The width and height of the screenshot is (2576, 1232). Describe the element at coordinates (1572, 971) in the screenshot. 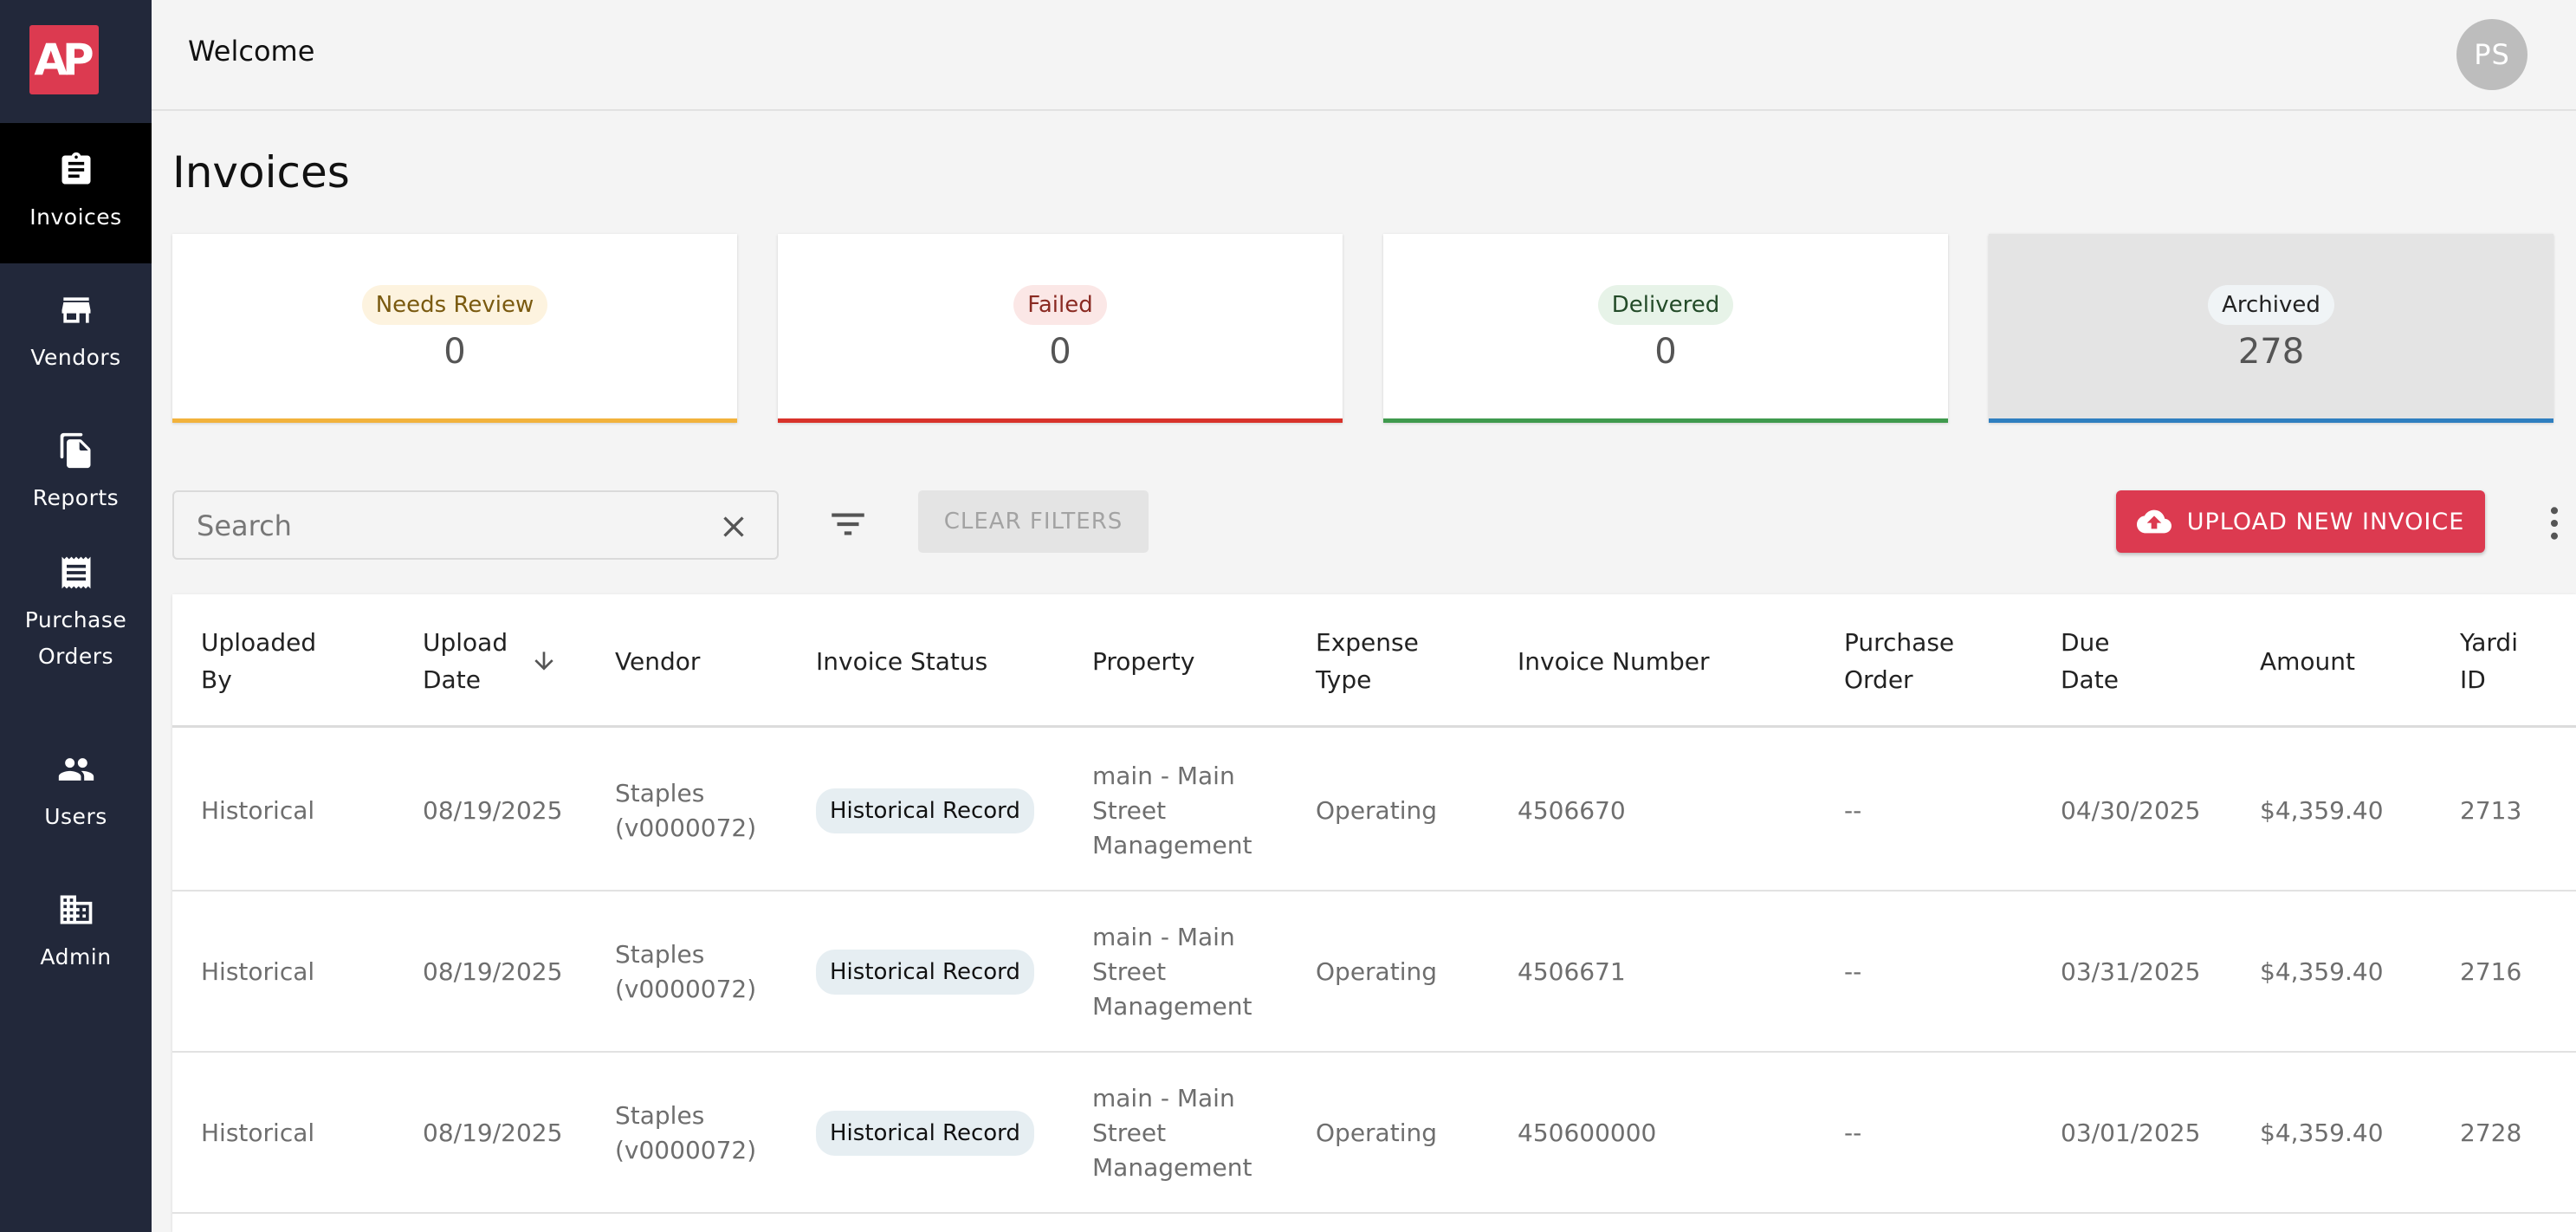

I see `cell-invoice-number: 4506671` at that location.